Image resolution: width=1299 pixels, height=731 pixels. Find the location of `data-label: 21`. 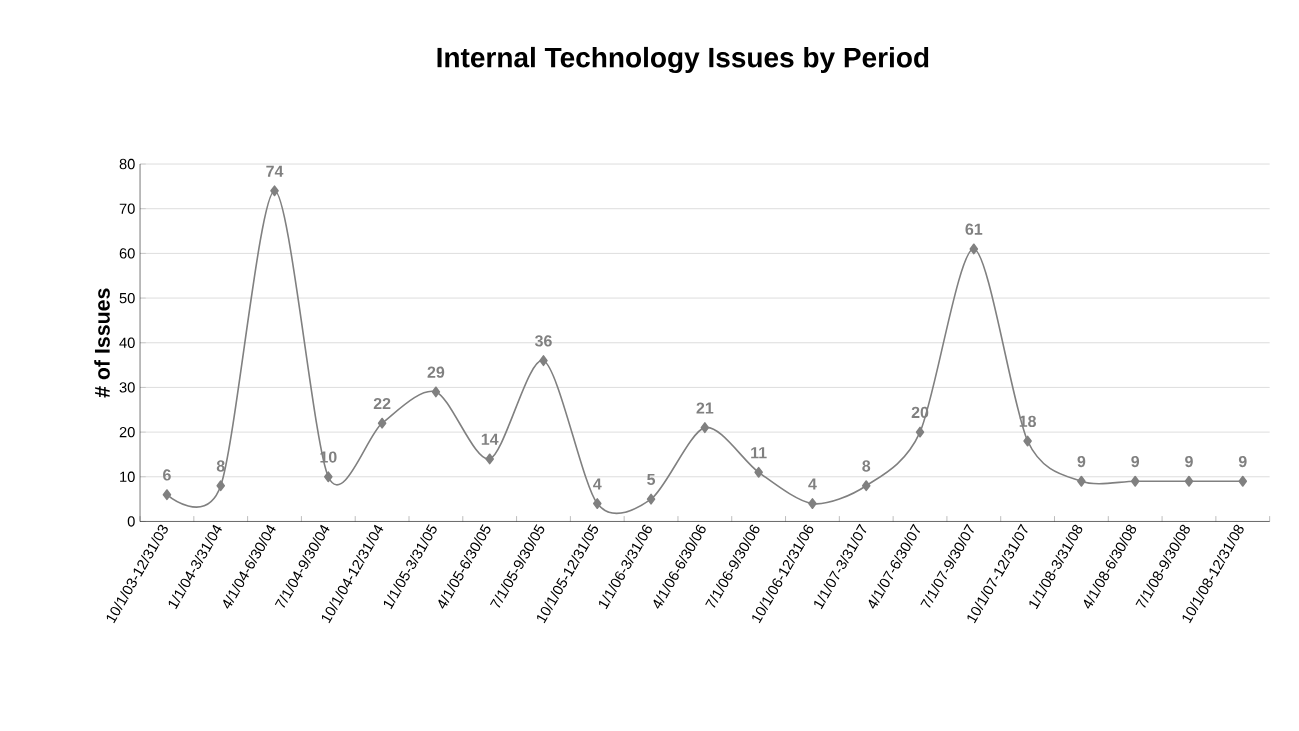

data-label: 21 is located at coordinates (705, 408).